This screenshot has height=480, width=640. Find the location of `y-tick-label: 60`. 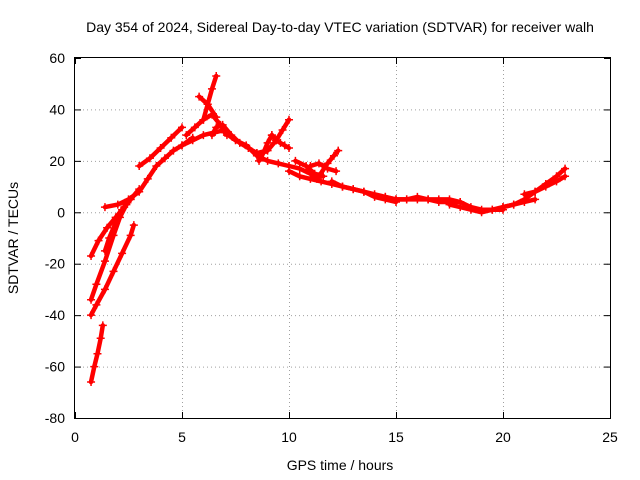

y-tick-label: 60 is located at coordinates (57, 58).